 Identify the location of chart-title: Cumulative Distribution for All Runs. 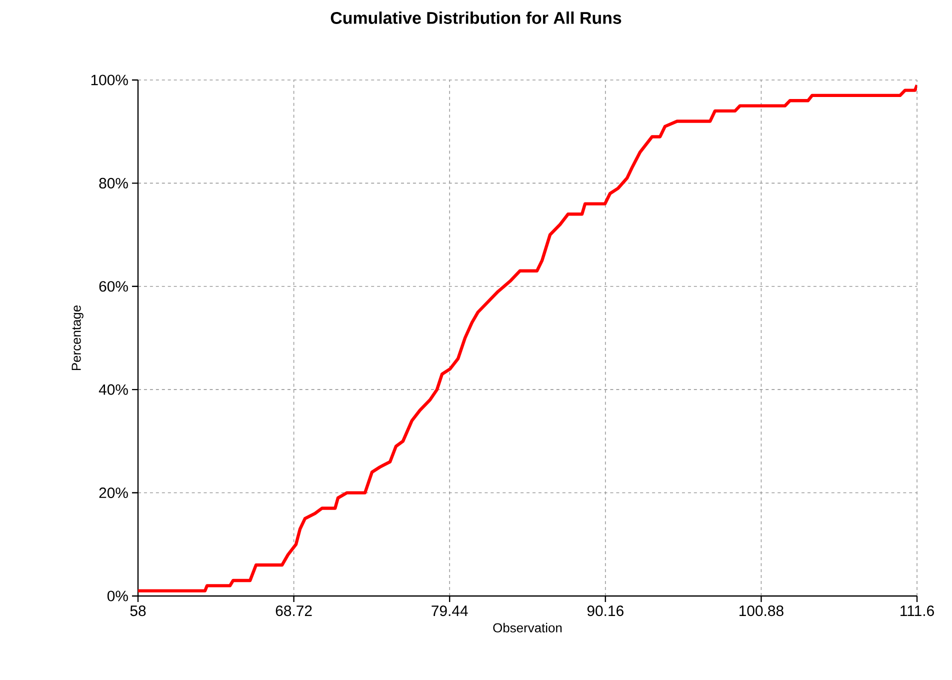
(476, 18).